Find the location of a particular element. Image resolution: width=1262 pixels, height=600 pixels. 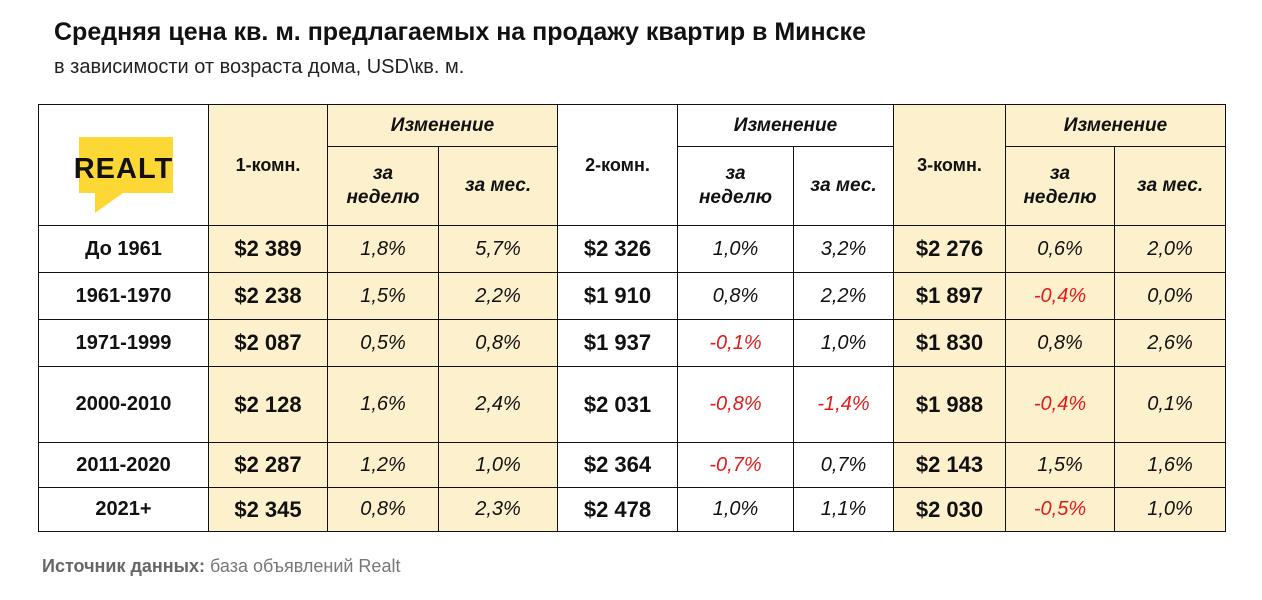

header-change-2: Изменение is located at coordinates (785, 125).